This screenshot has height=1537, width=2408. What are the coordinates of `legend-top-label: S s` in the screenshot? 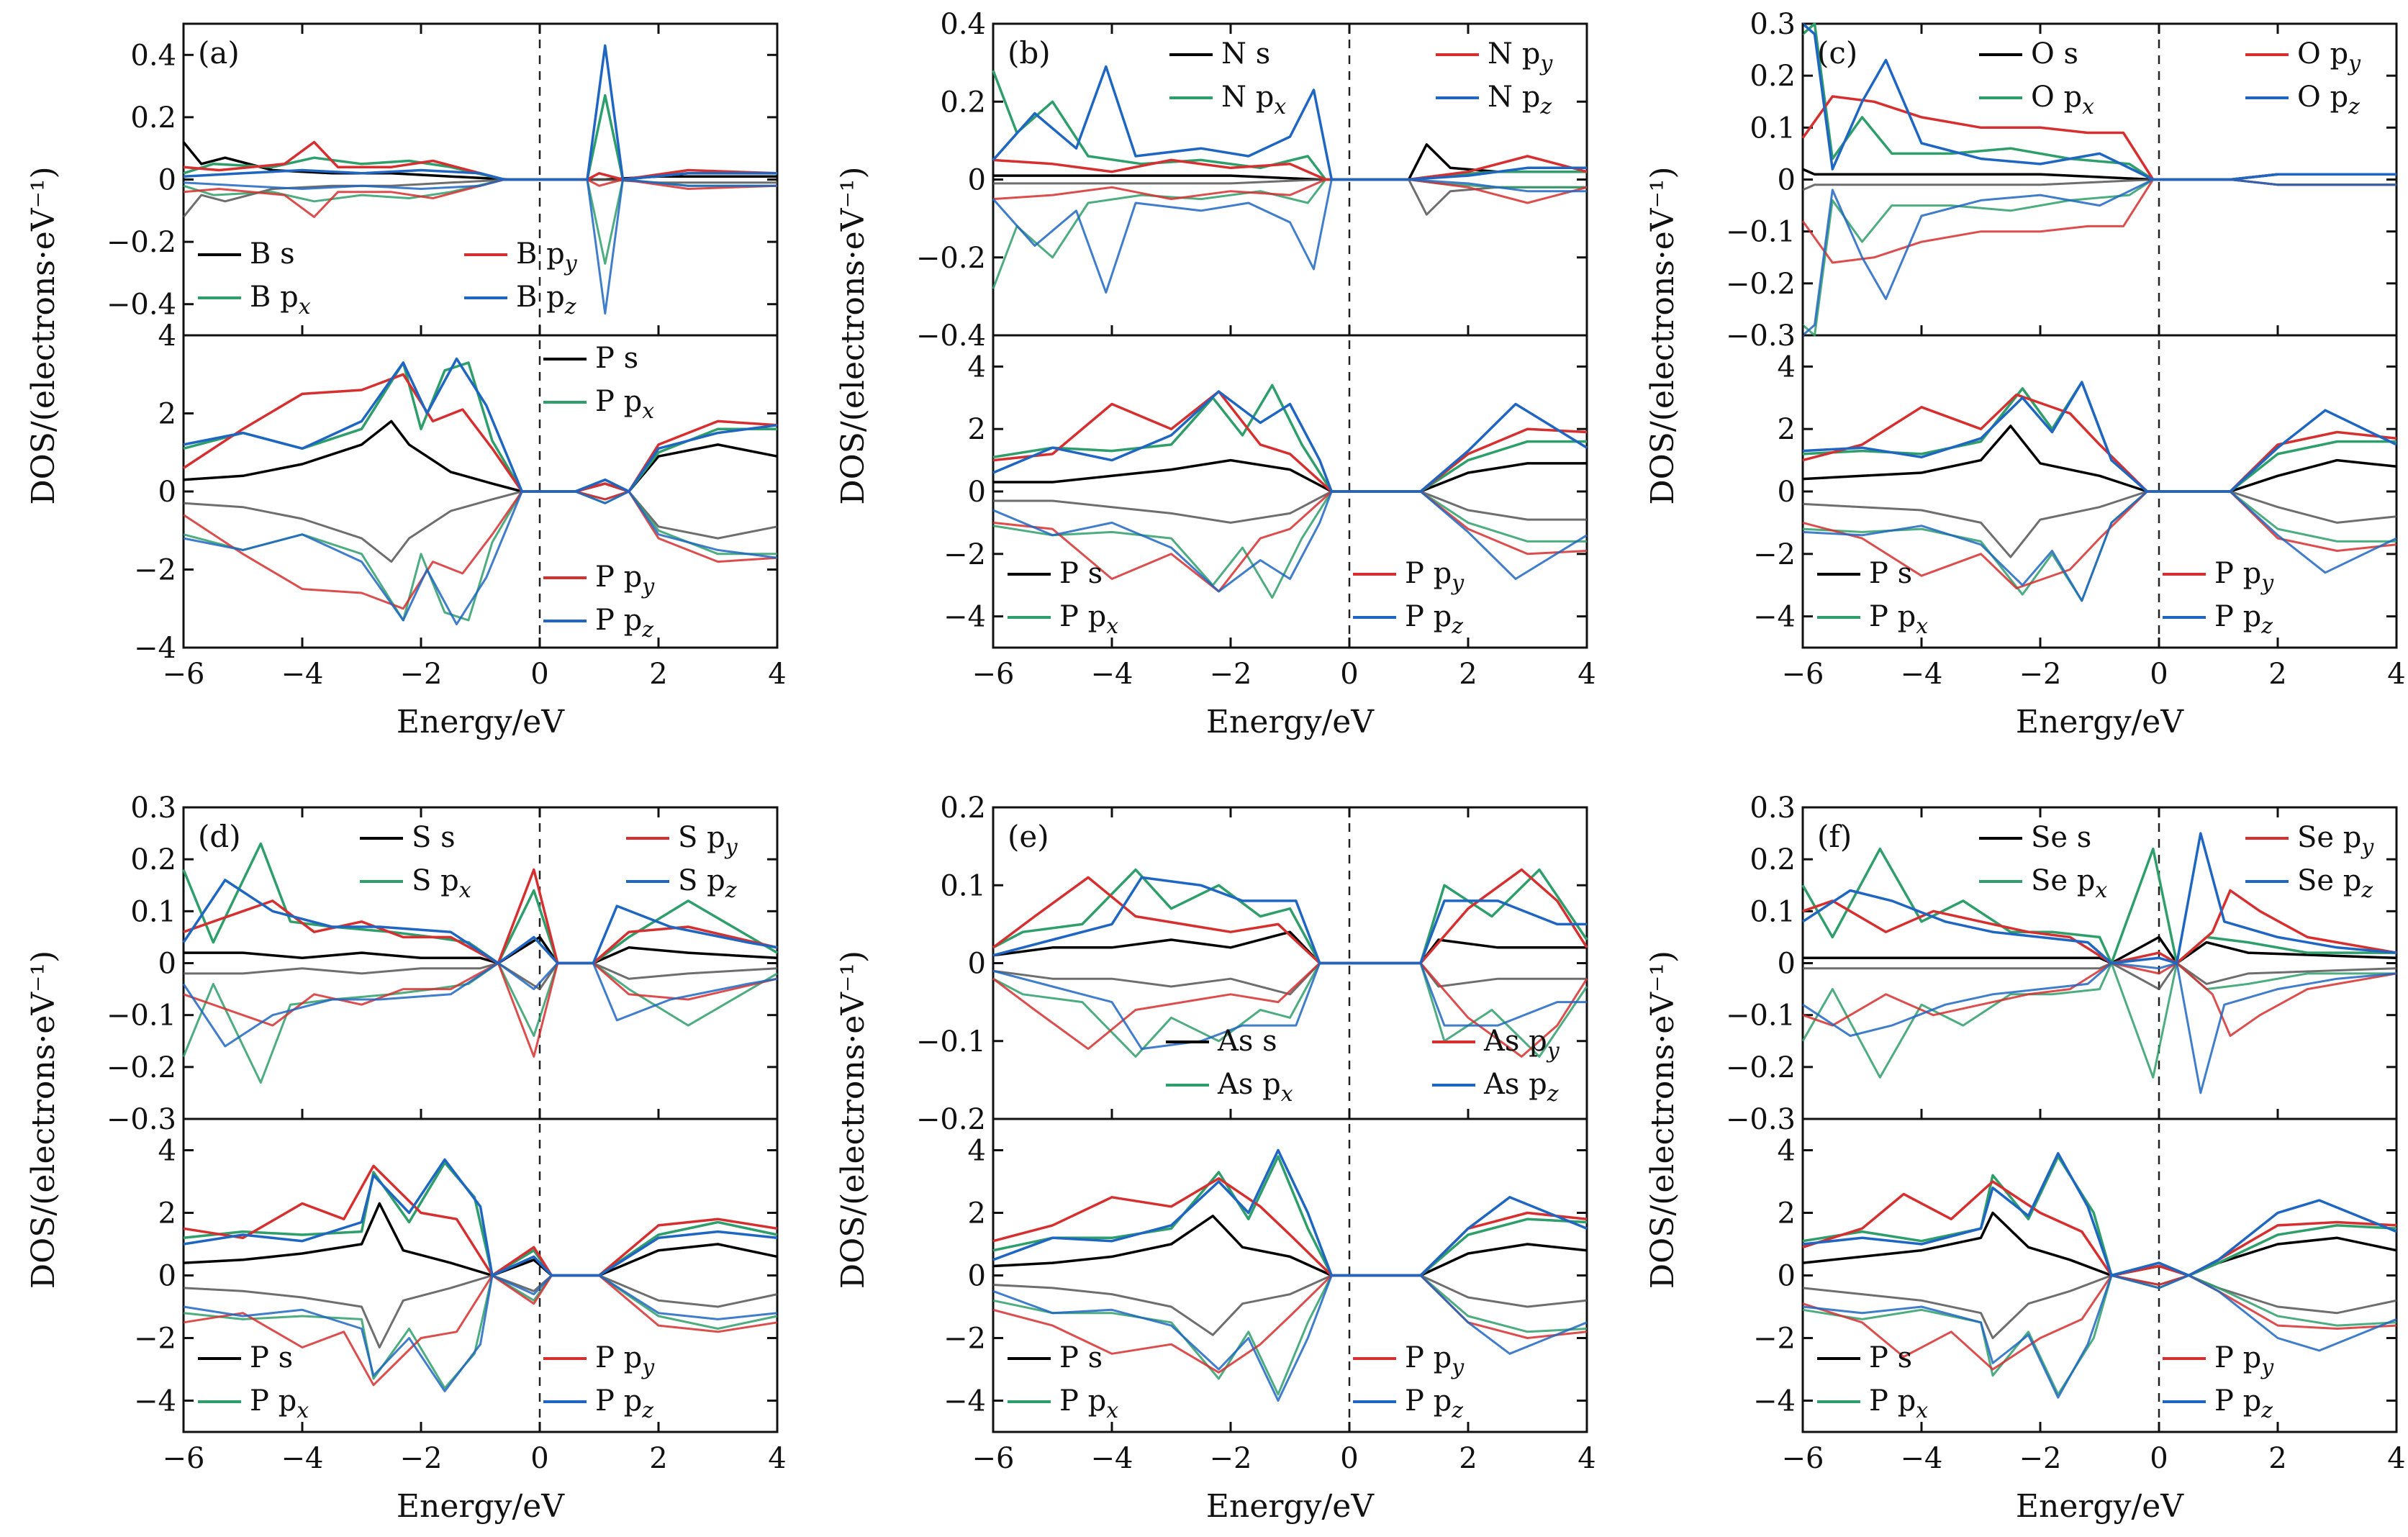 It's located at (434, 837).